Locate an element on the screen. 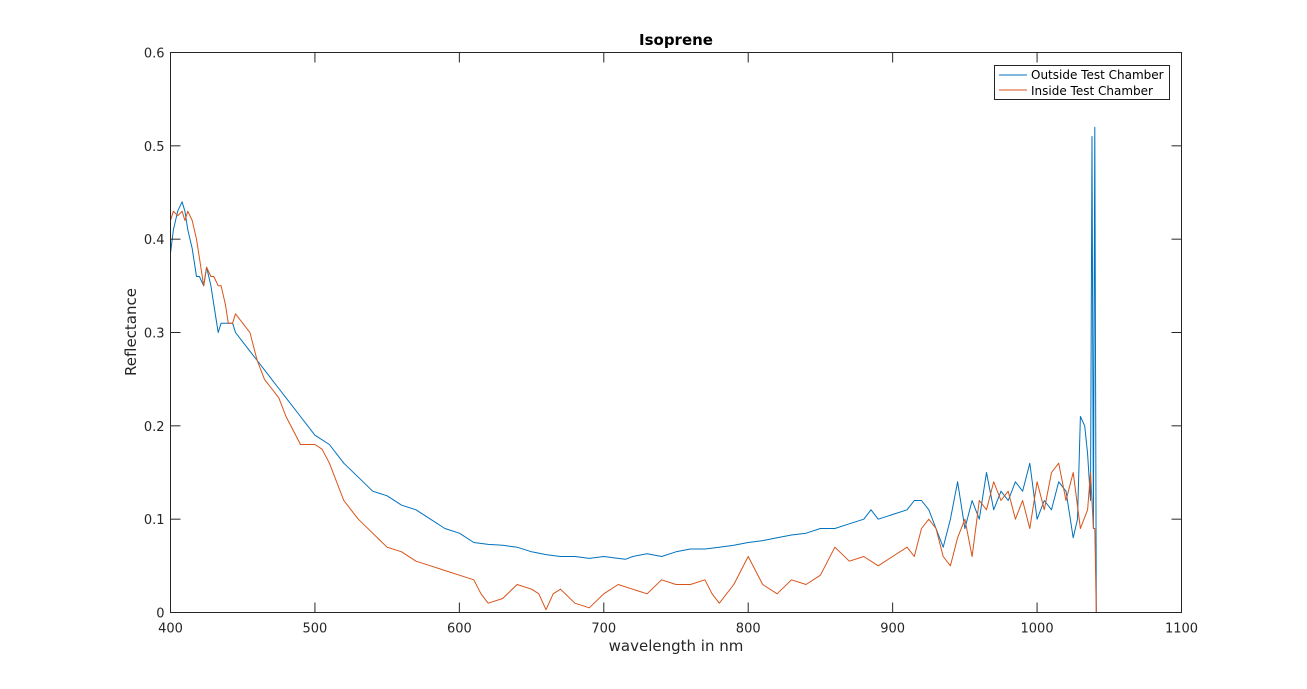 This screenshot has height=689, width=1307. chart-title: Isoprene is located at coordinates (676, 40).